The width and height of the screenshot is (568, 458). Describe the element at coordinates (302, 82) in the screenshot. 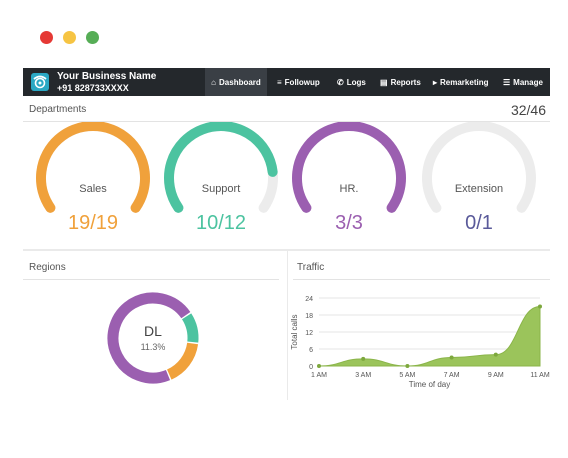

I see `nav-label: Followup` at that location.